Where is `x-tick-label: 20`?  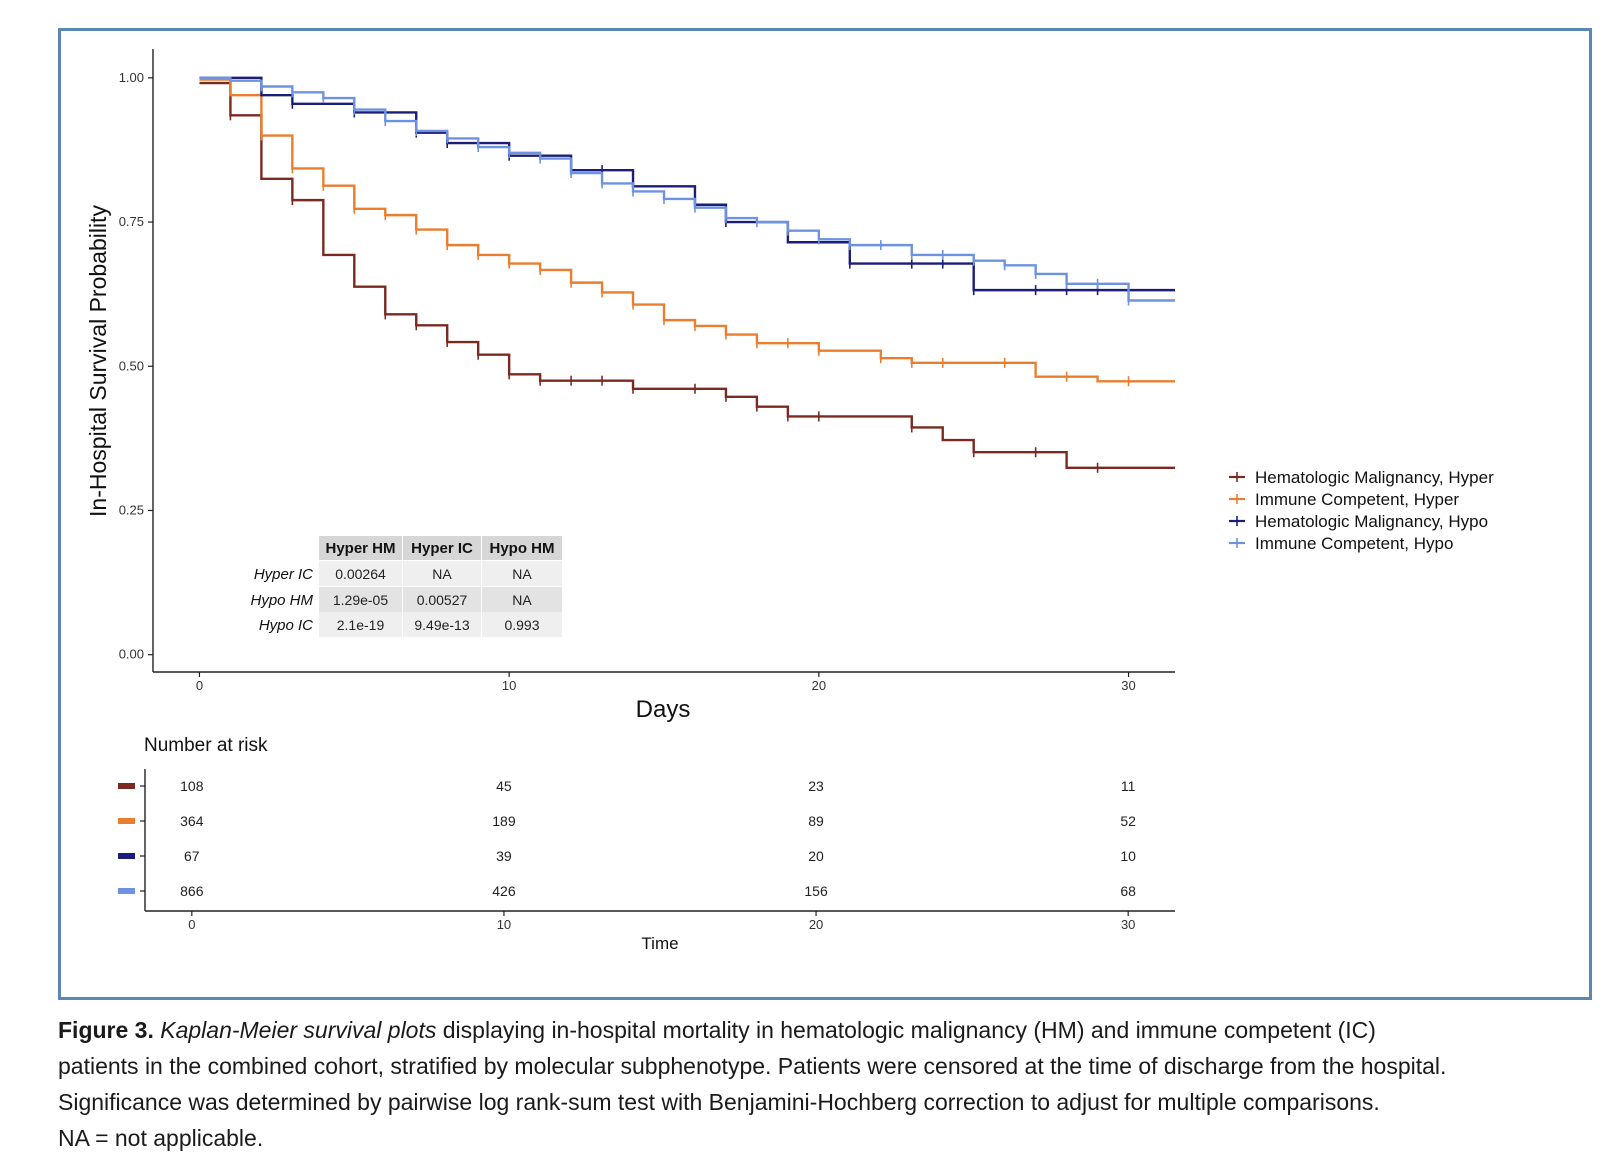
x-tick-label: 20 is located at coordinates (819, 685).